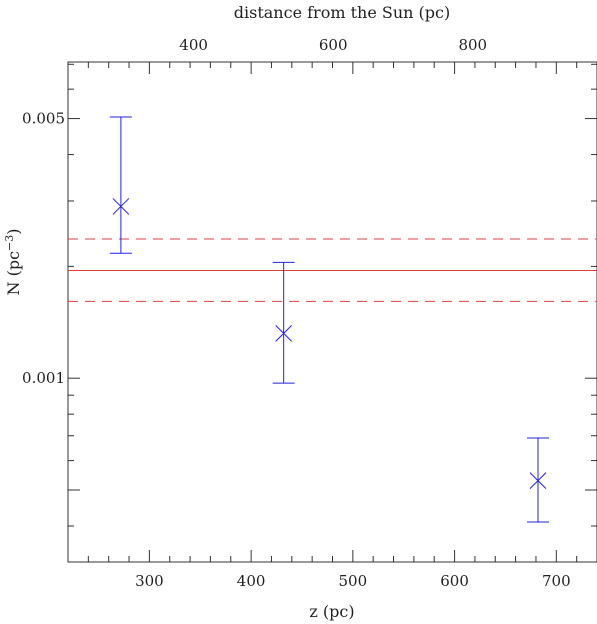  Describe the element at coordinates (43, 378) in the screenshot. I see `y-tick-label: 0.001` at that location.